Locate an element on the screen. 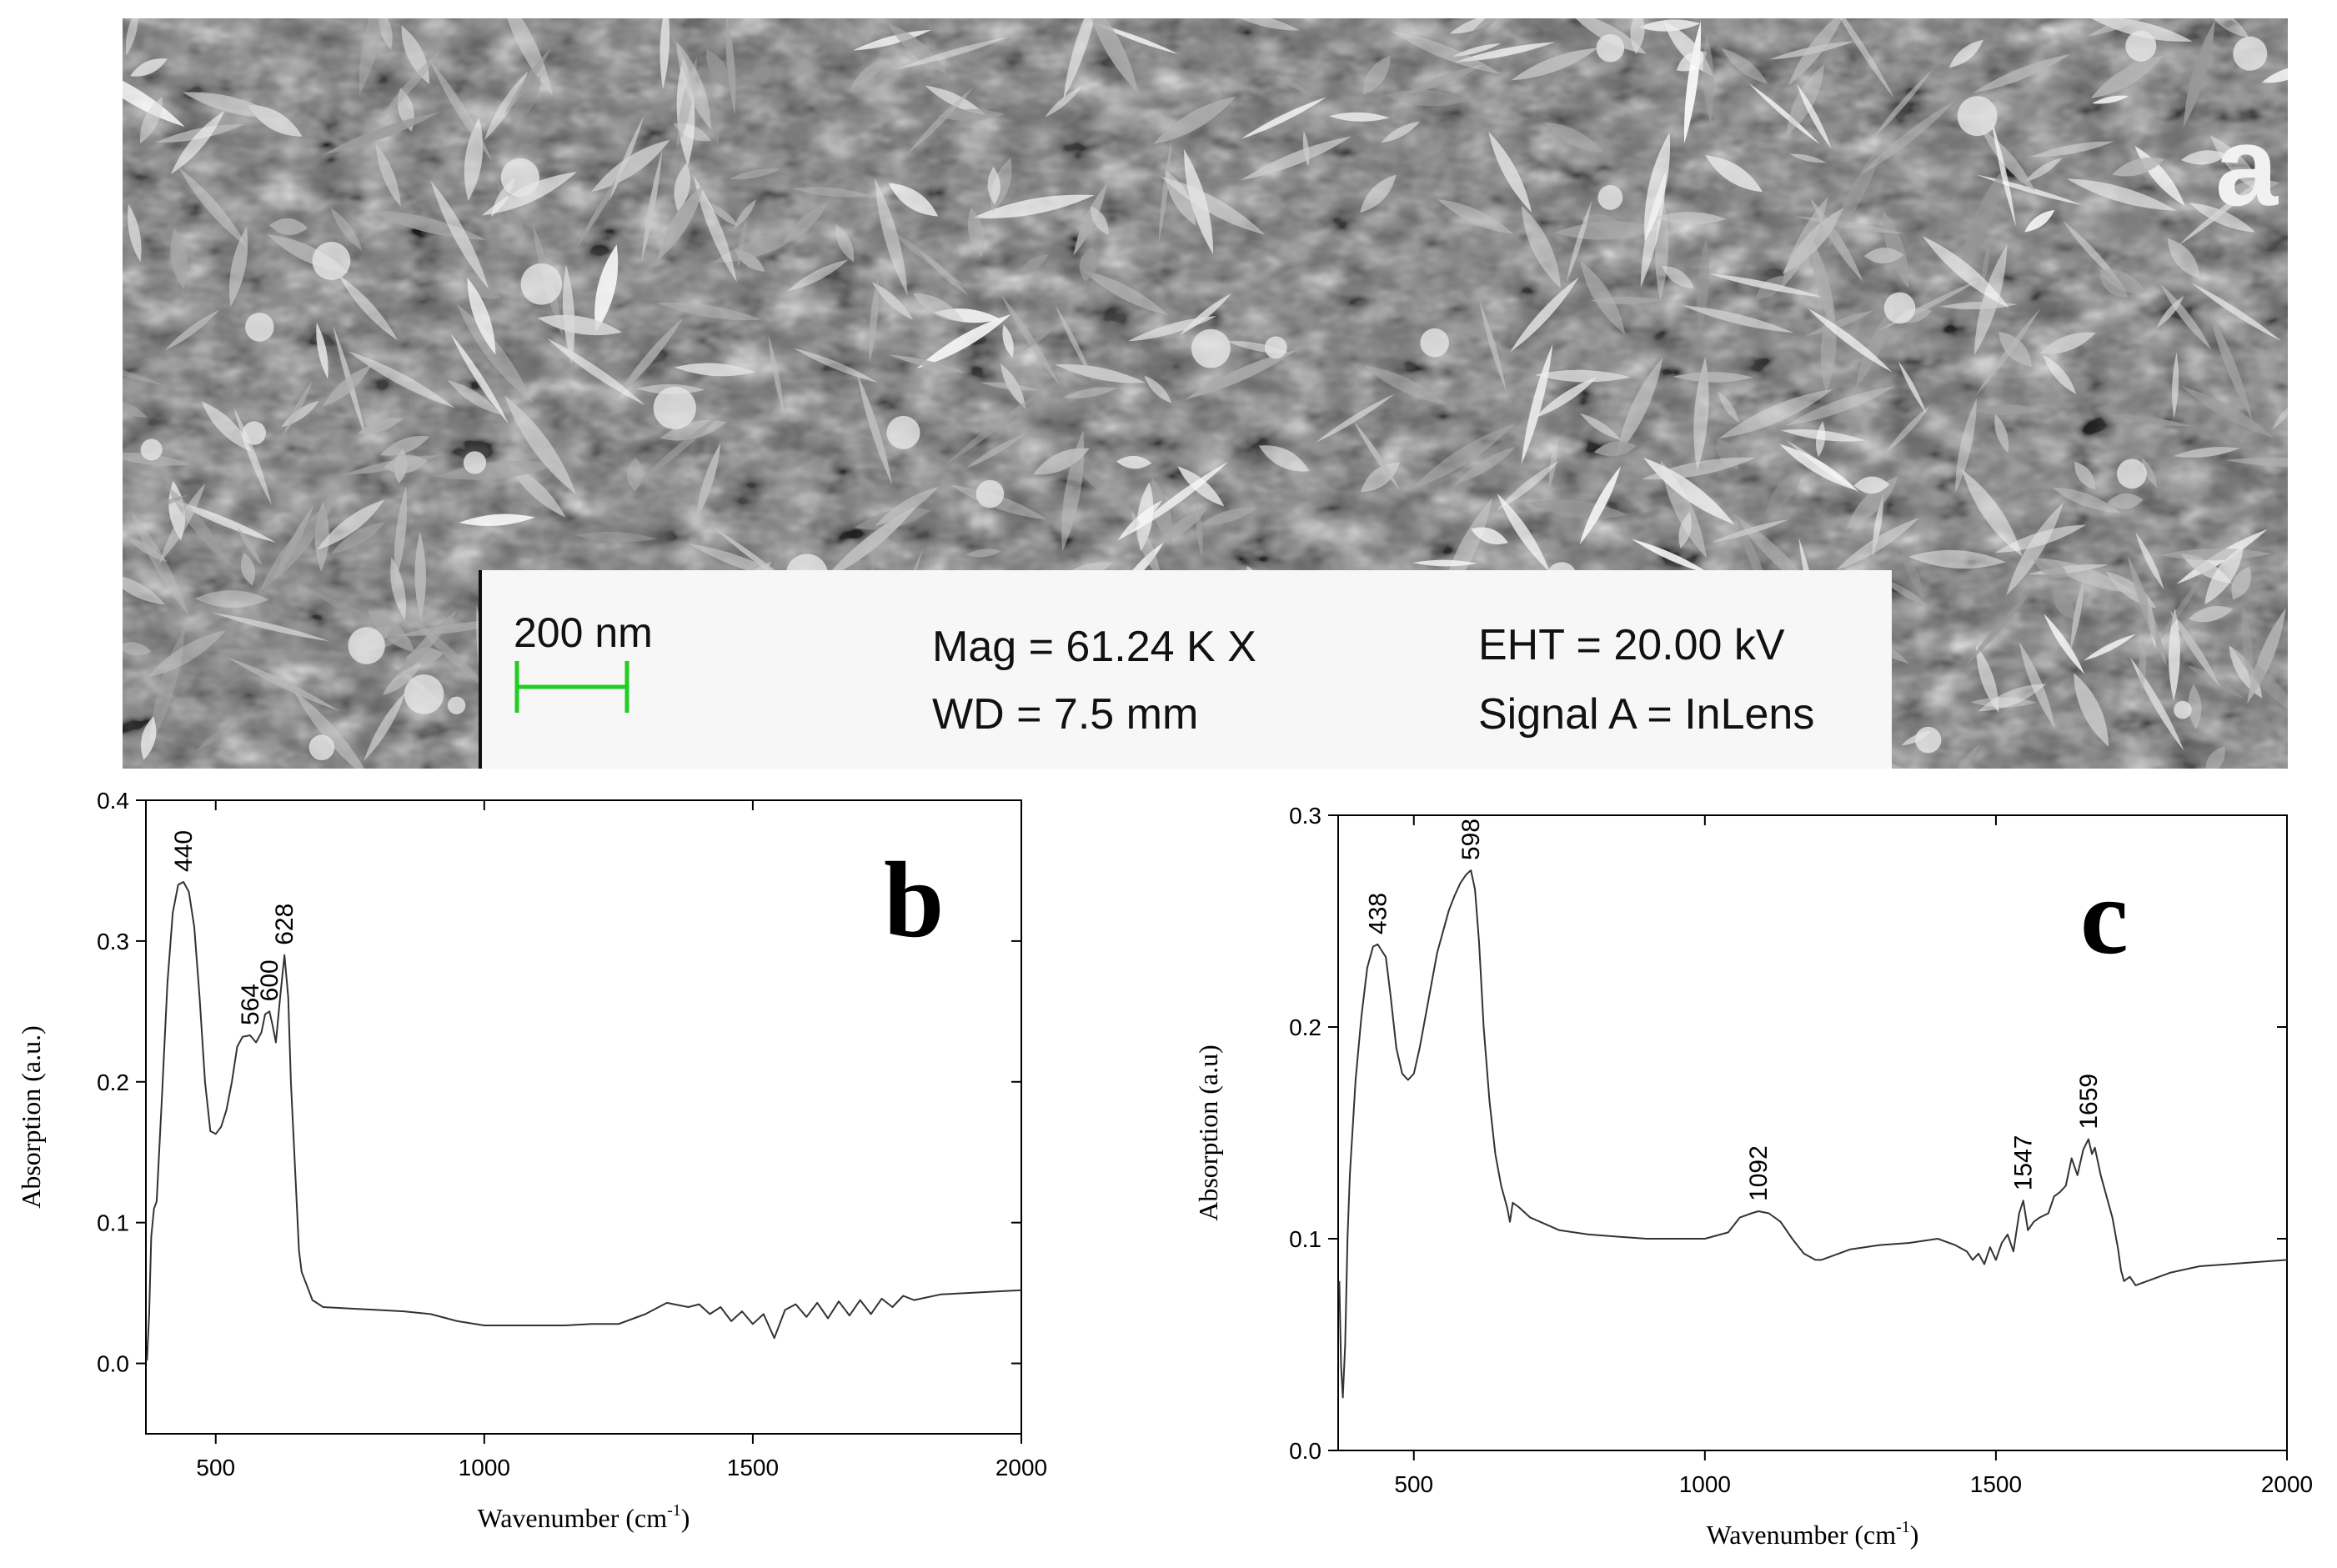 The width and height of the screenshot is (2337, 1568). peak-label: 628 is located at coordinates (284, 924).